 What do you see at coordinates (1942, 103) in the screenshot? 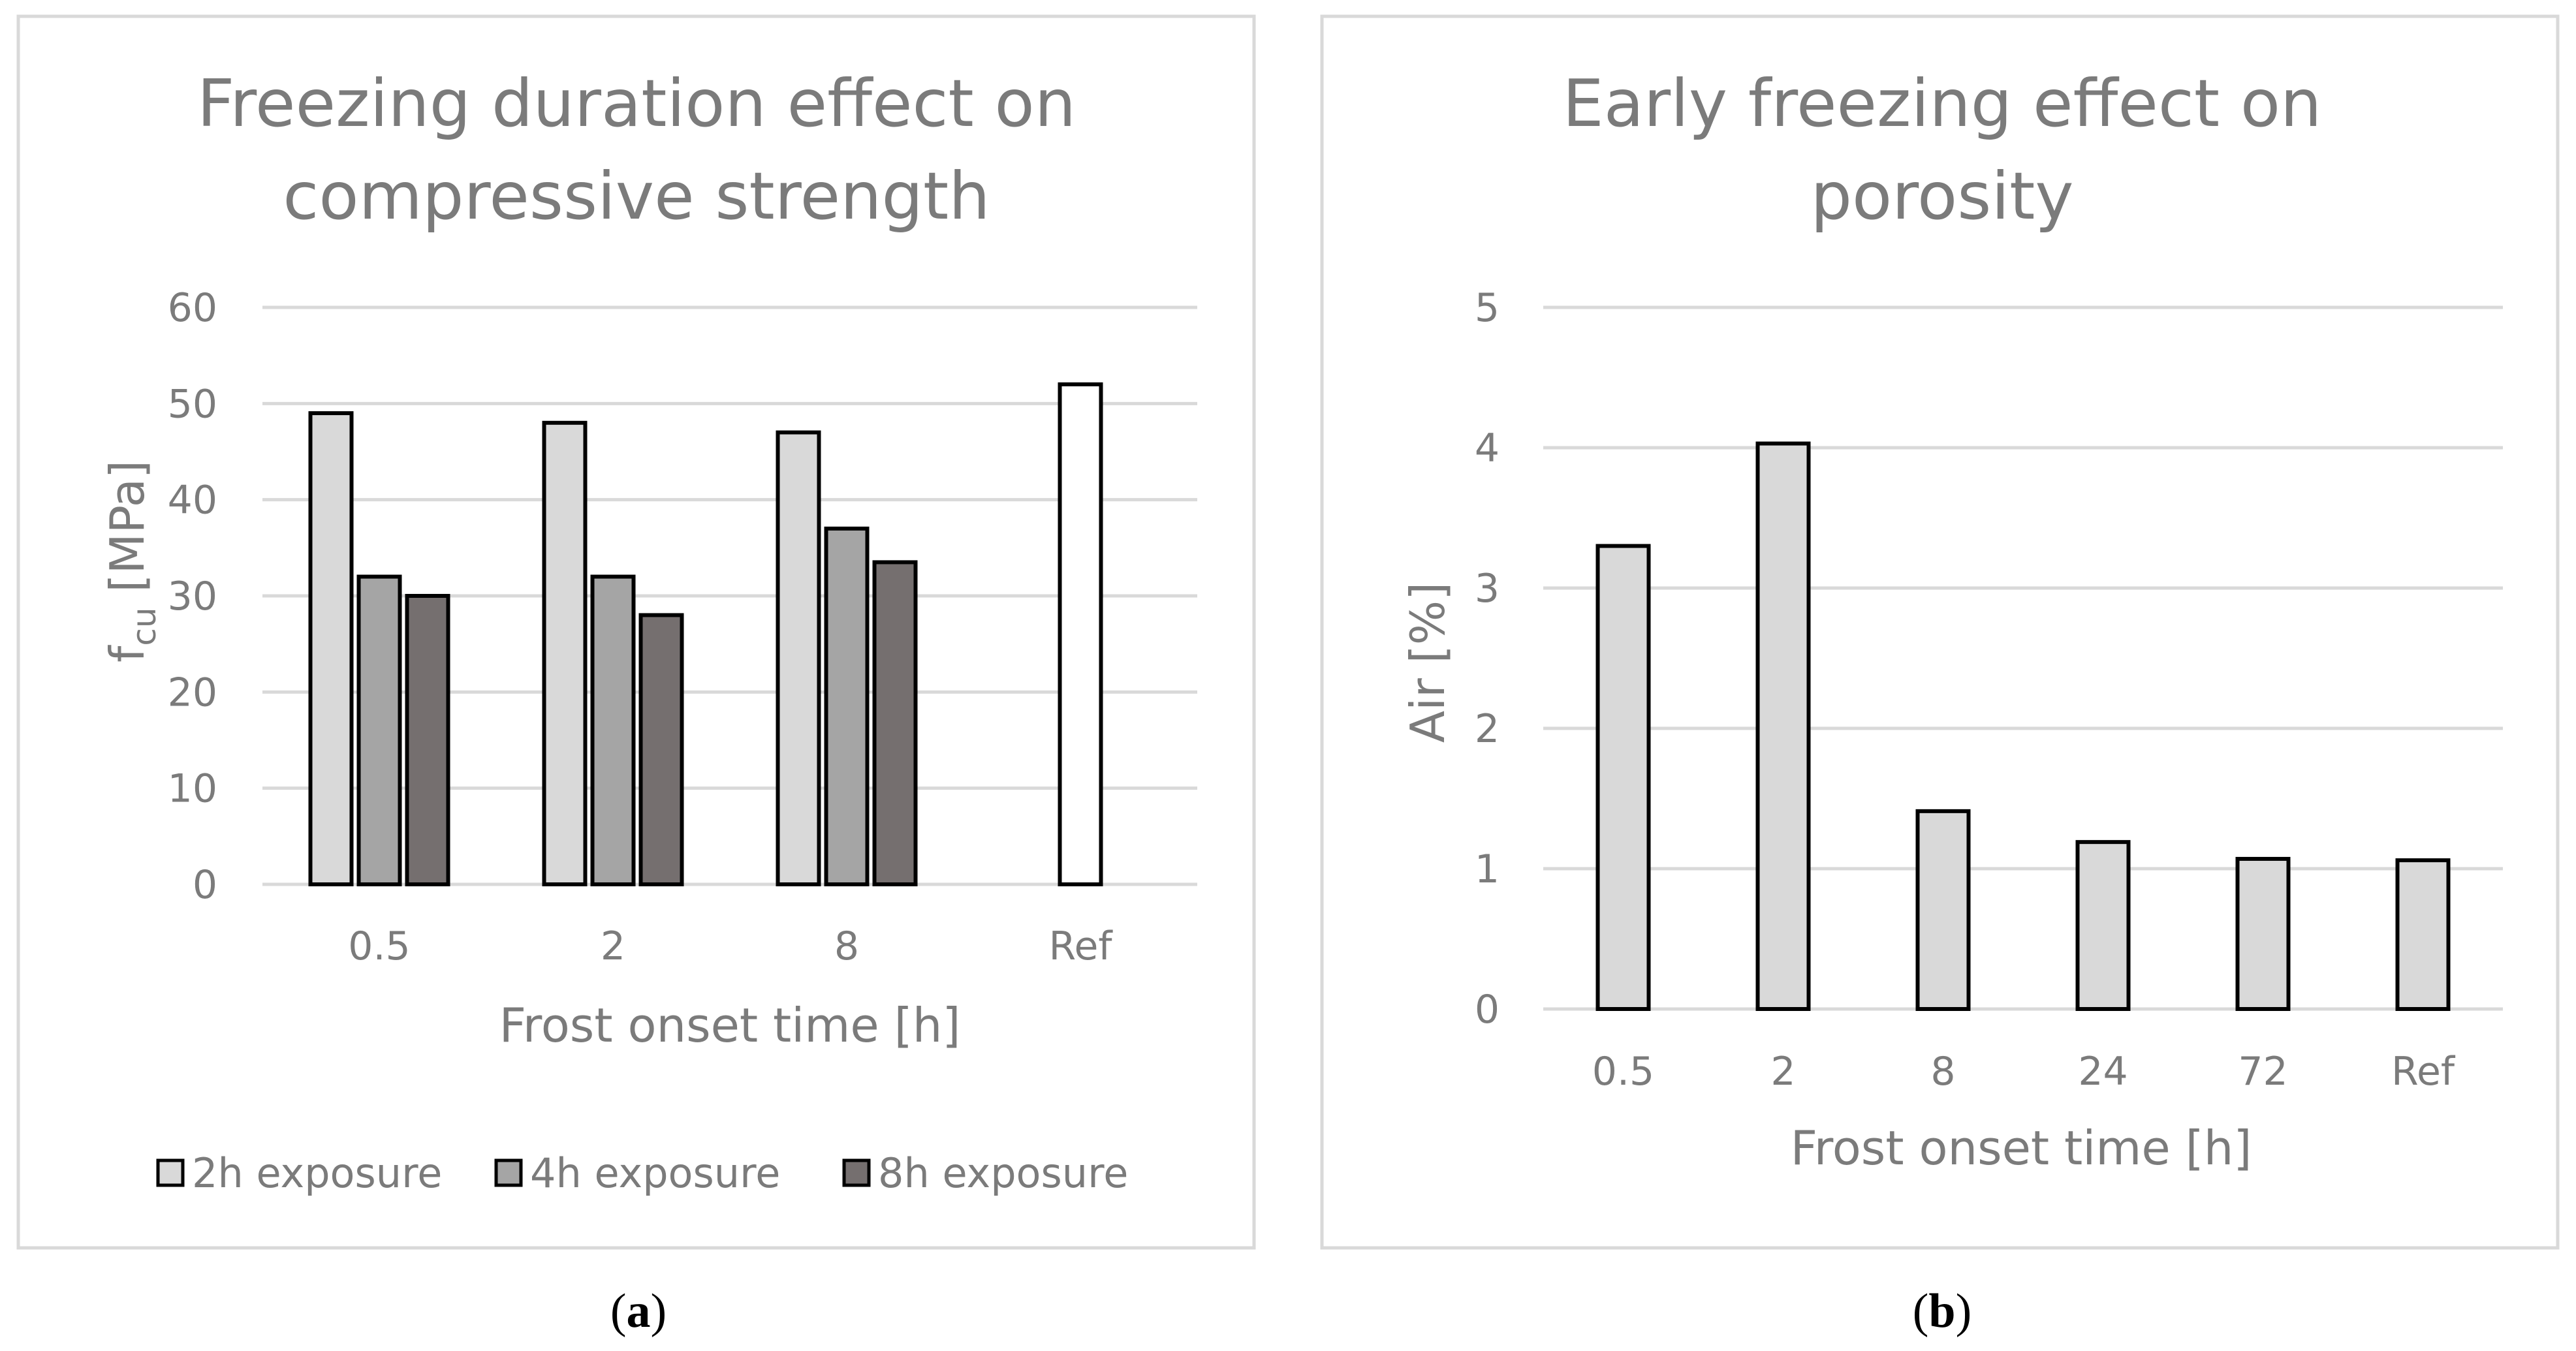
I see `chart-b-title-line-1: Early freezing effect on` at bounding box center [1942, 103].